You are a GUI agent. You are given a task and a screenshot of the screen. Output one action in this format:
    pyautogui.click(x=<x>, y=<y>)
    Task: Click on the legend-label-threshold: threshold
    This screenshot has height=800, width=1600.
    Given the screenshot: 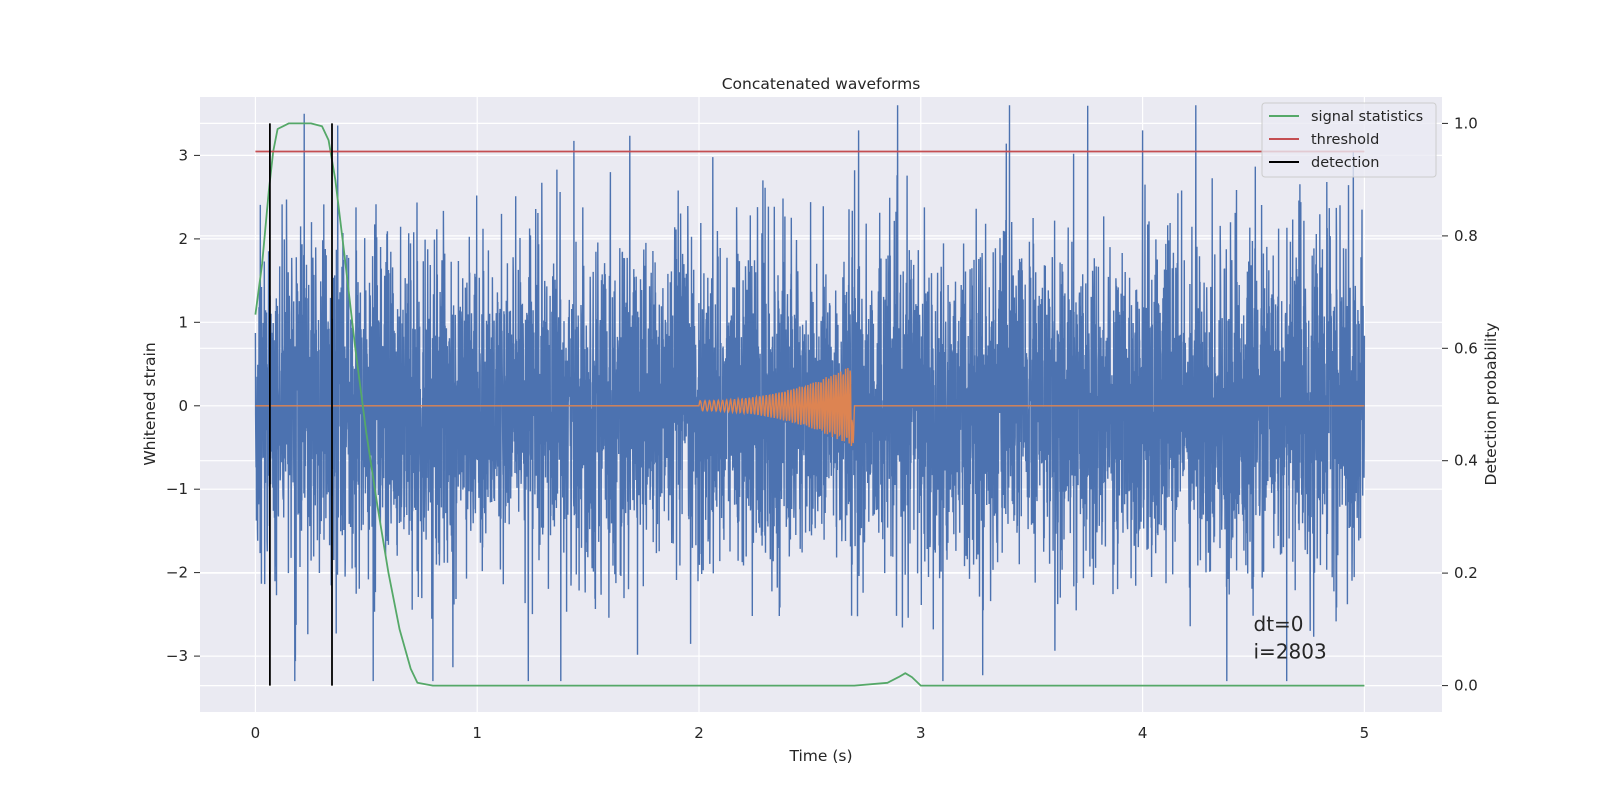 What is the action you would take?
    pyautogui.click(x=1345, y=140)
    